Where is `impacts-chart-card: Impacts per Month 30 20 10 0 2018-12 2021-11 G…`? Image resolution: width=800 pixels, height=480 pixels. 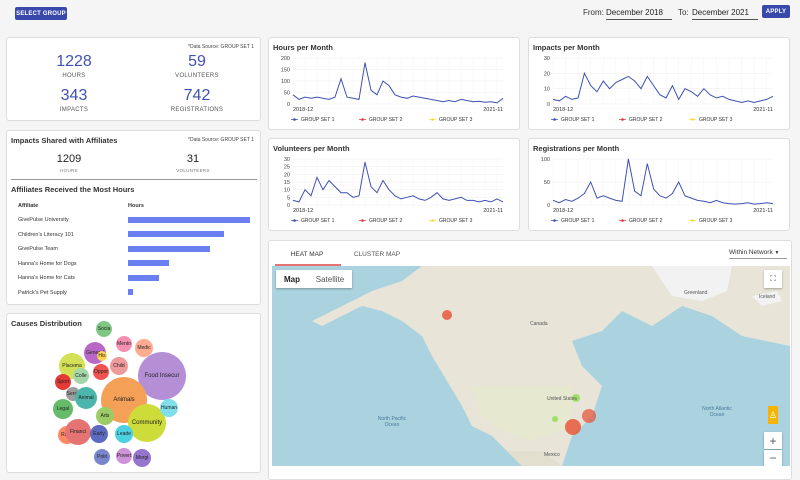
impacts-chart-card: Impacts per Month 30 20 10 0 2018-12 2021-11 G… is located at coordinates (659, 83).